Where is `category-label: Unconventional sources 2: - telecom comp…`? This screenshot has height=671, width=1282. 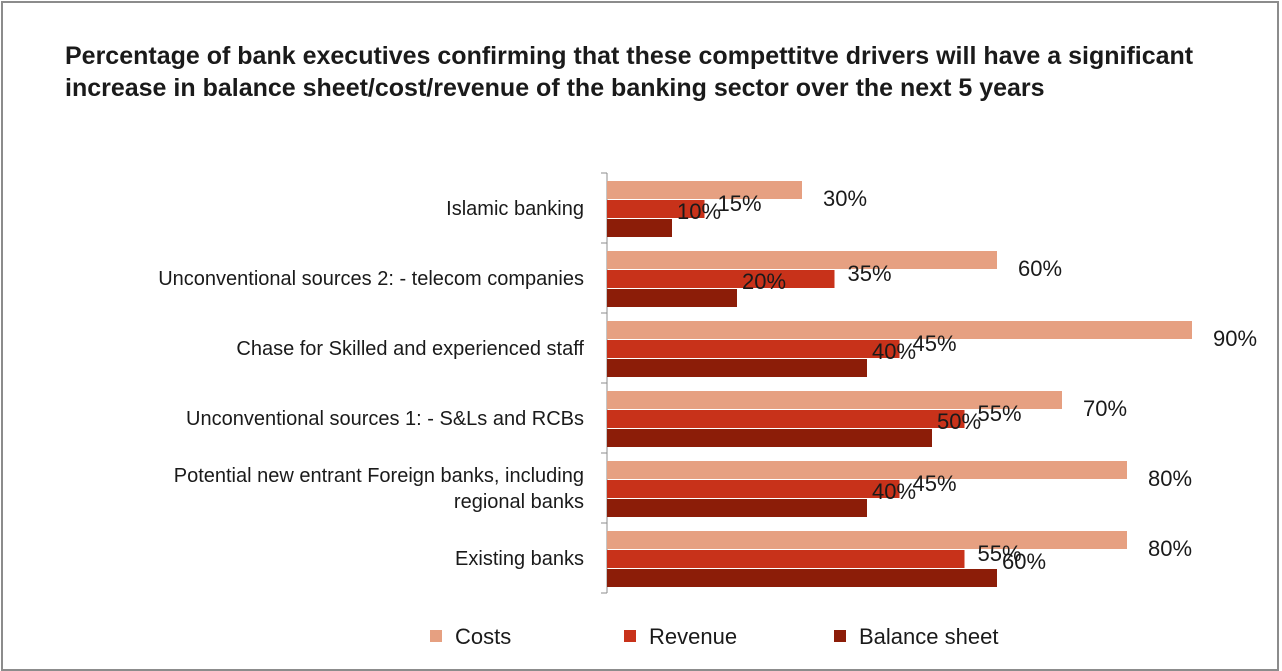
category-label: Unconventional sources 2: - telecom comp… is located at coordinates (371, 279).